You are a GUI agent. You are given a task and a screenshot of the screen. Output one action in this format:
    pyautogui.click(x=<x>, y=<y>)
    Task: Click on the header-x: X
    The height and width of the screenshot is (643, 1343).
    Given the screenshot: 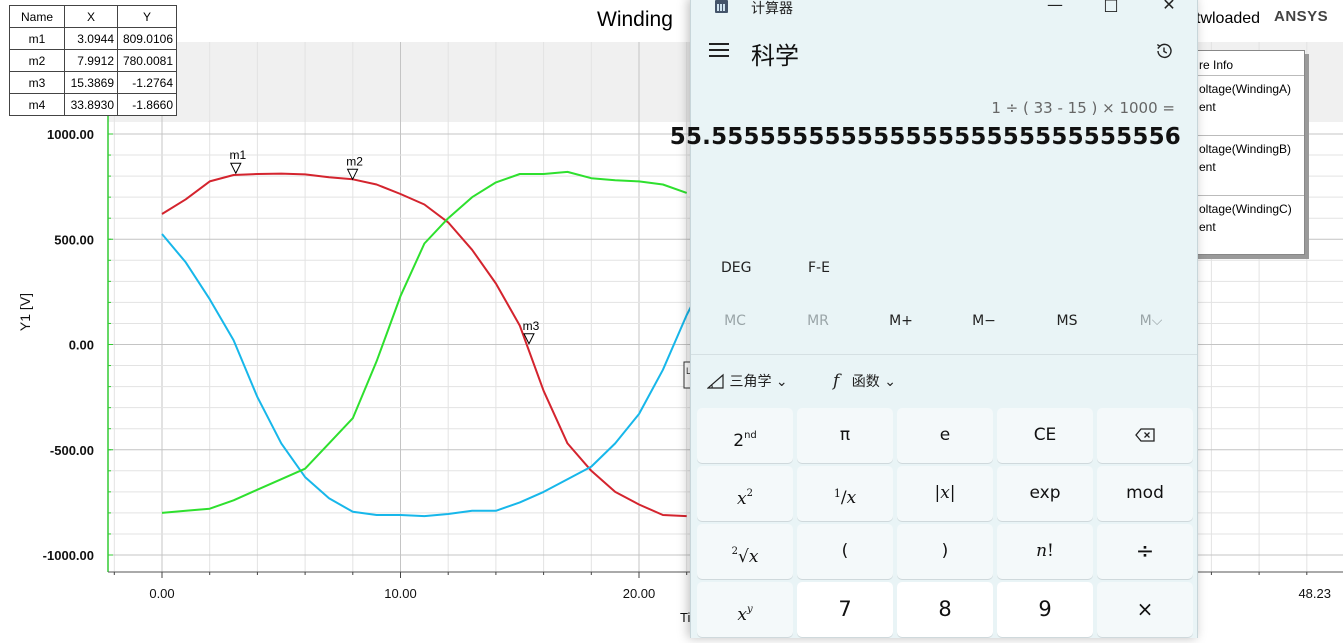 What is the action you would take?
    pyautogui.click(x=91, y=16)
    